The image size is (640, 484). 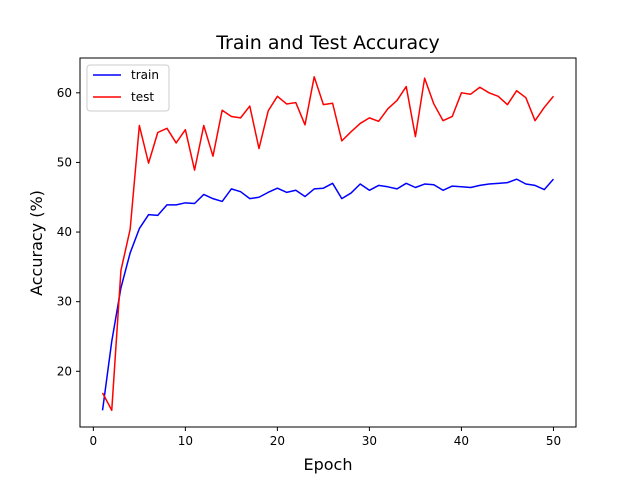 I want to click on x-tick-label: 0, so click(x=94, y=441).